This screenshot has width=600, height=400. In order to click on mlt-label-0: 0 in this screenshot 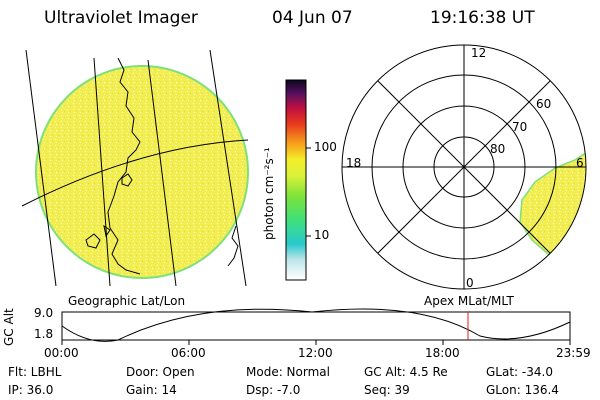, I will do `click(470, 283)`.